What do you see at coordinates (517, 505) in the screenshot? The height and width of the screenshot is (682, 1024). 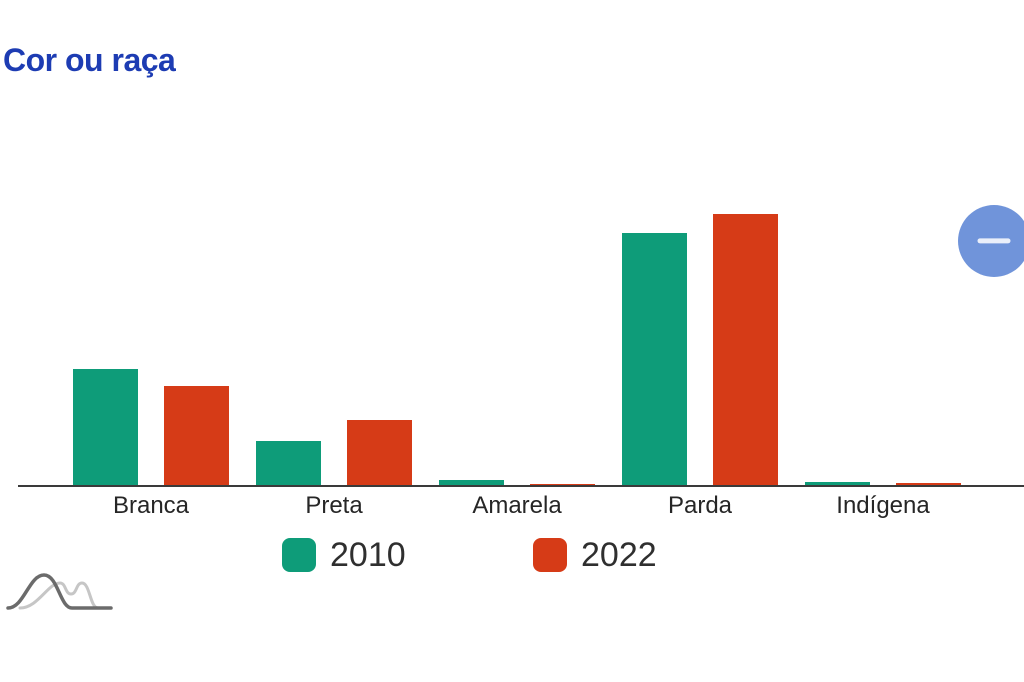 I see `x-label-amarela: Amarela` at bounding box center [517, 505].